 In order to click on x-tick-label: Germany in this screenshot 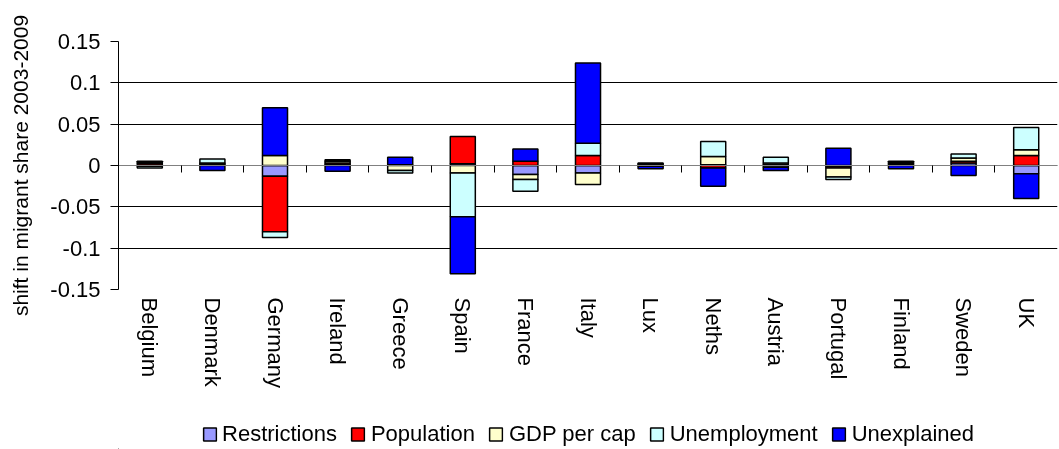, I will do `click(275, 342)`.